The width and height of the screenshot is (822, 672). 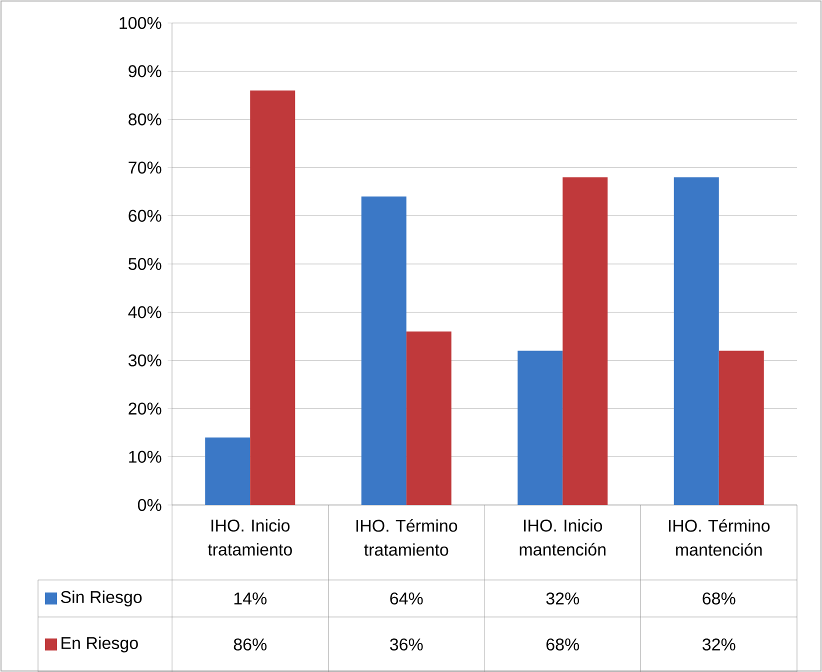 What do you see at coordinates (406, 598) in the screenshot?
I see `data-label: 64%` at bounding box center [406, 598].